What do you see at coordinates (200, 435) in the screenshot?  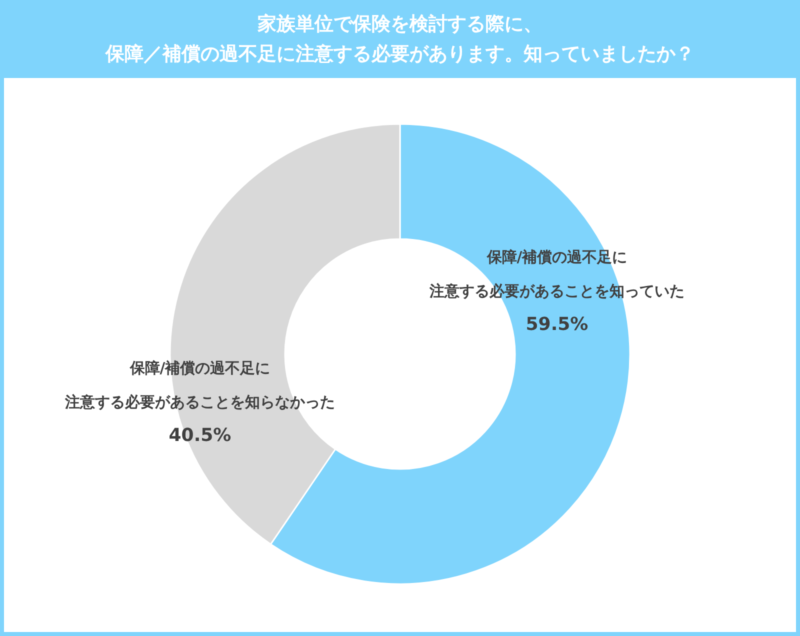 I see `data-label: 40.5%` at bounding box center [200, 435].